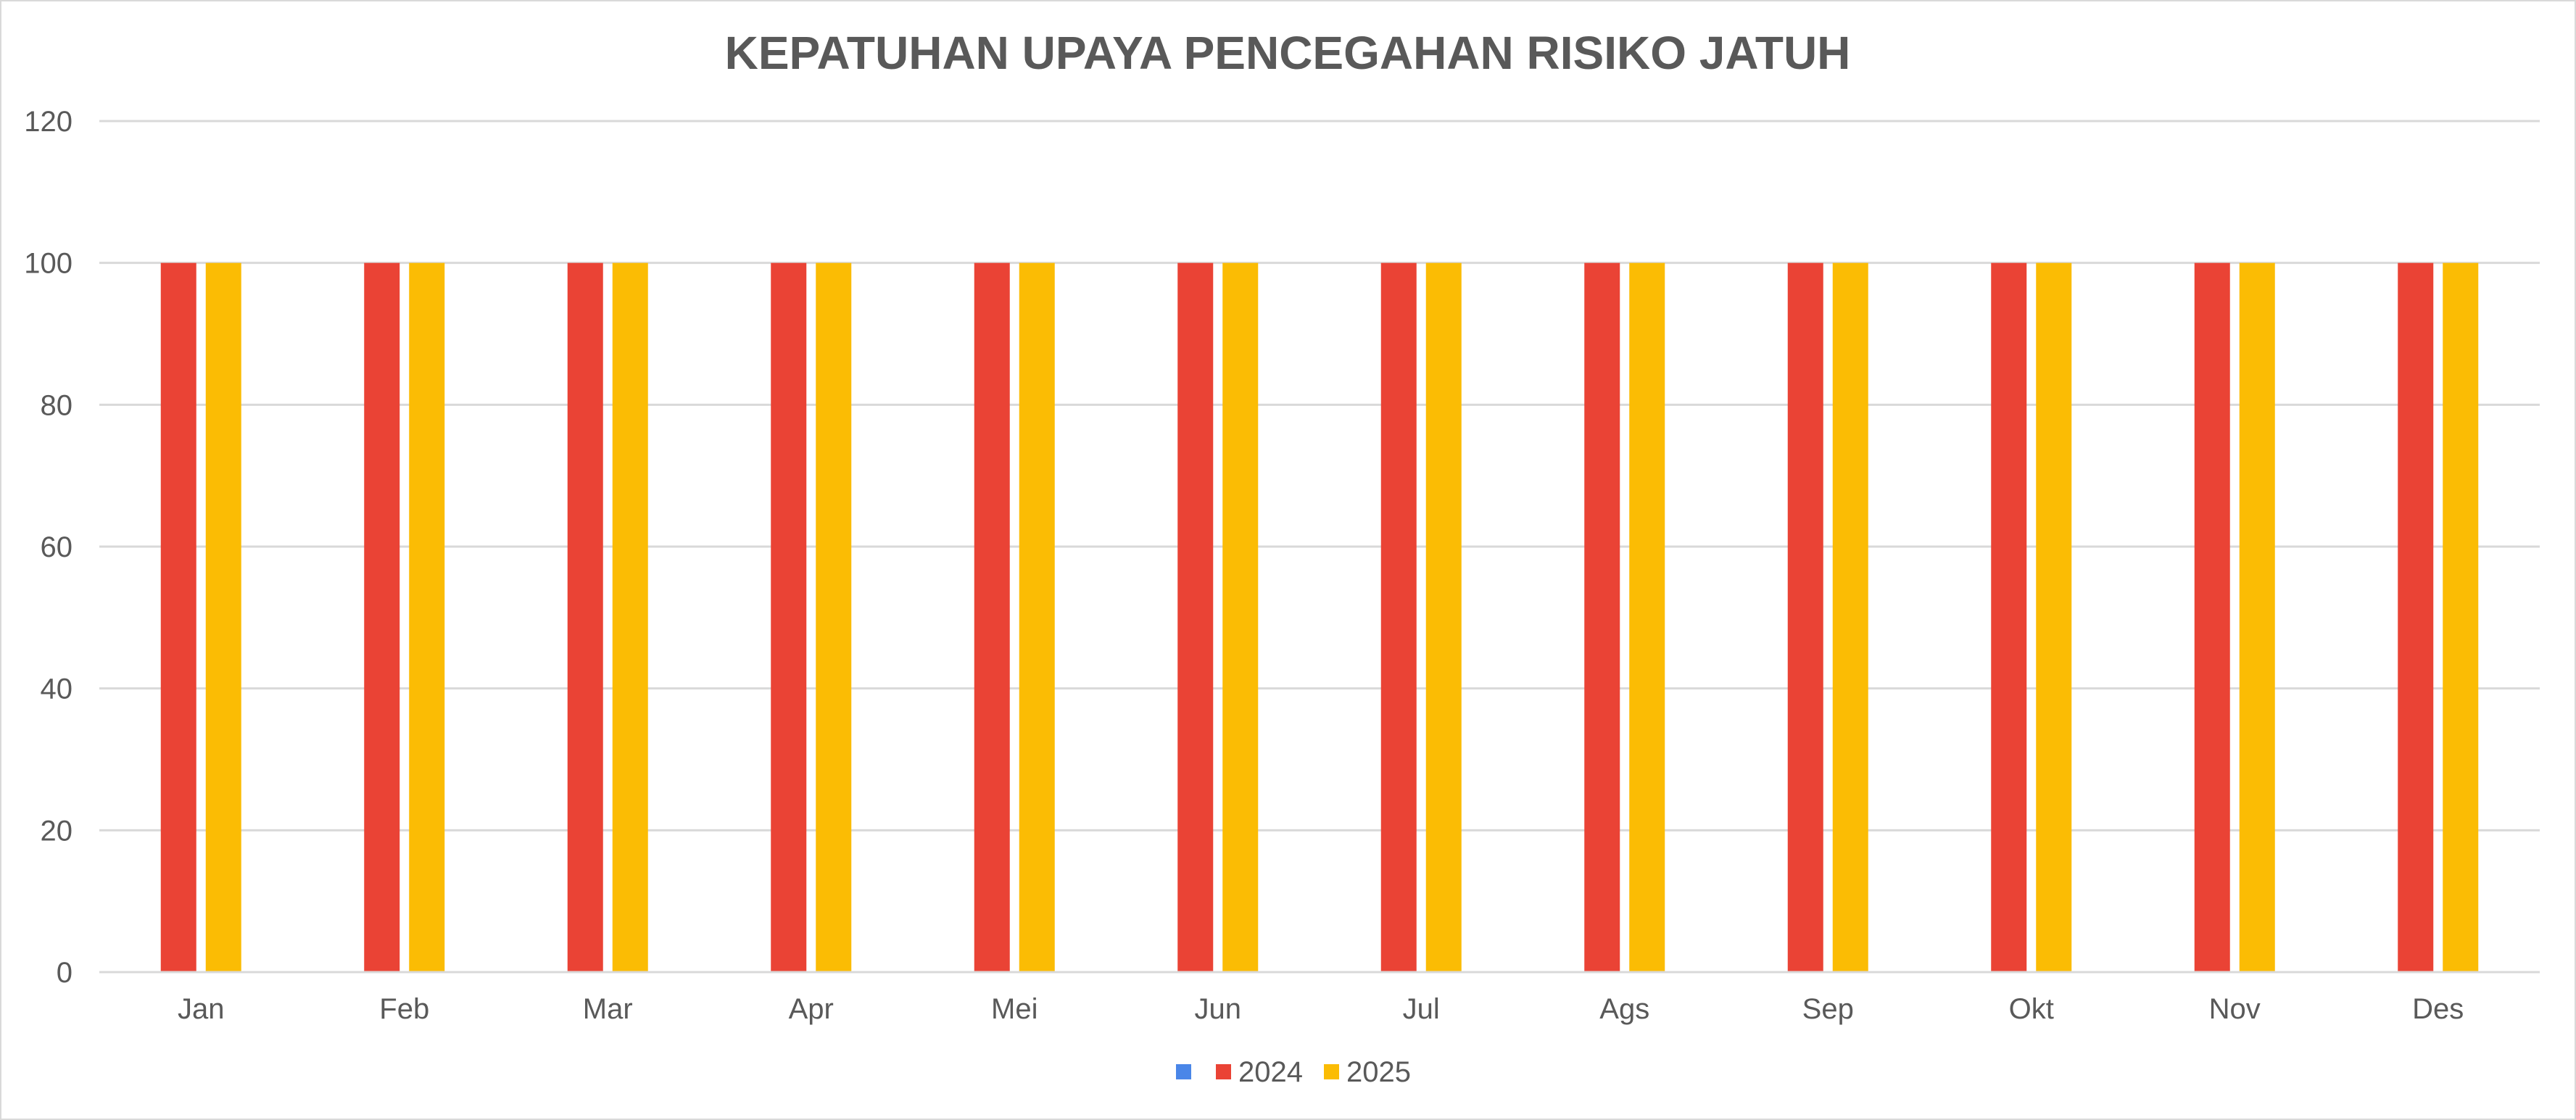 This screenshot has width=2576, height=1120. Describe the element at coordinates (1037, 617) in the screenshot. I see `bar-2025-Mei` at that location.